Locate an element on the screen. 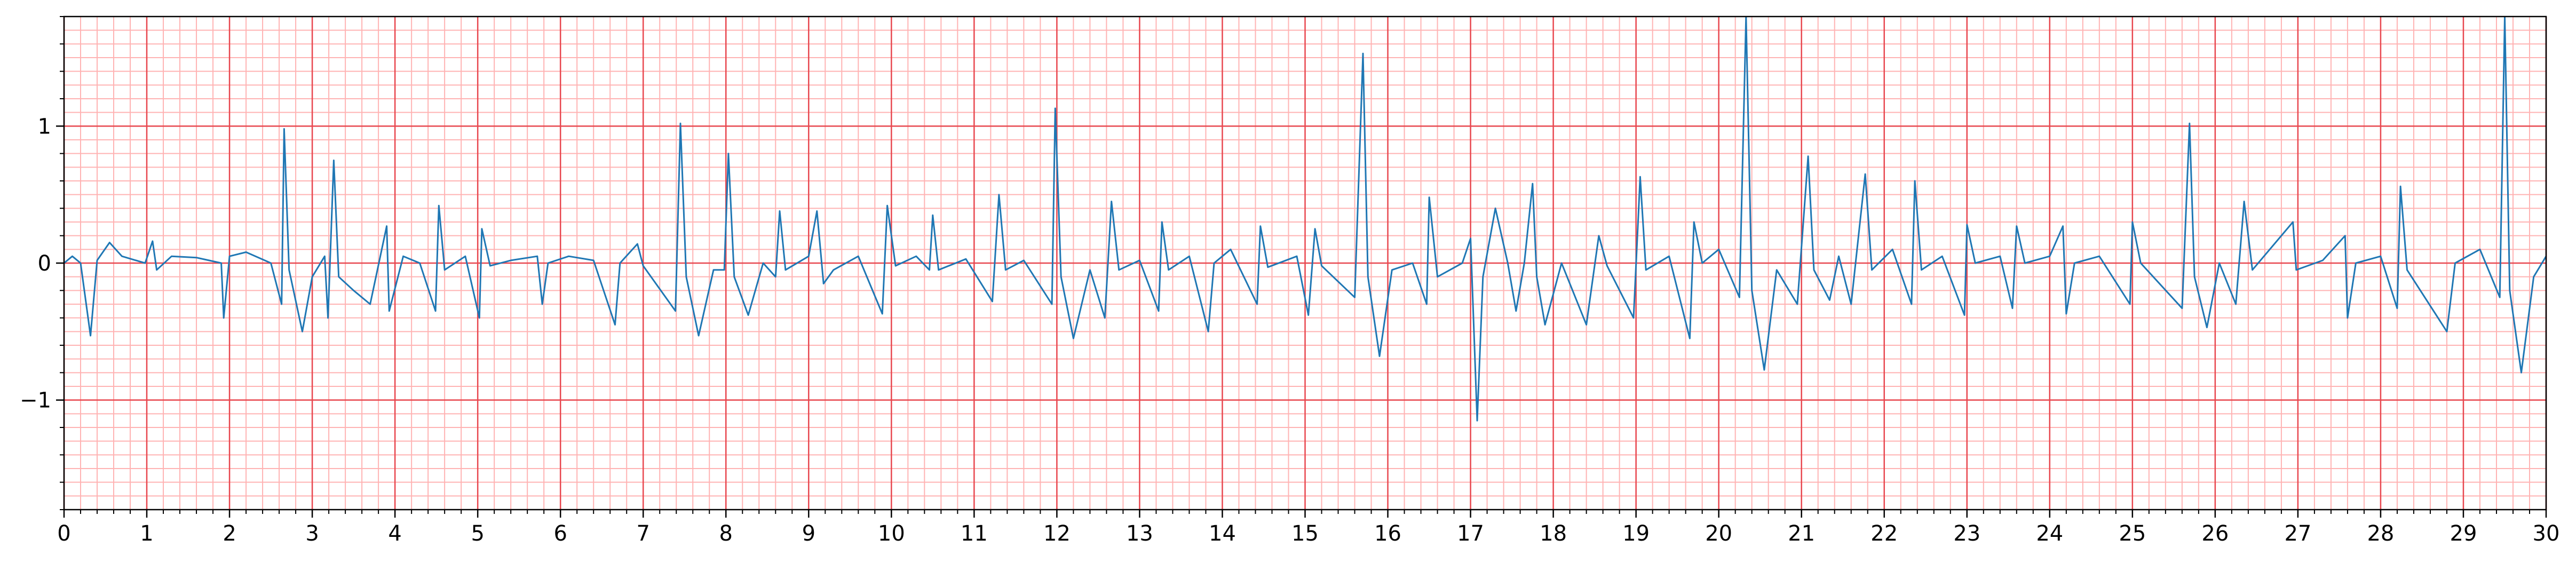 Image resolution: width=2576 pixels, height=563 pixels. x-tick-label: 1 is located at coordinates (146, 533).